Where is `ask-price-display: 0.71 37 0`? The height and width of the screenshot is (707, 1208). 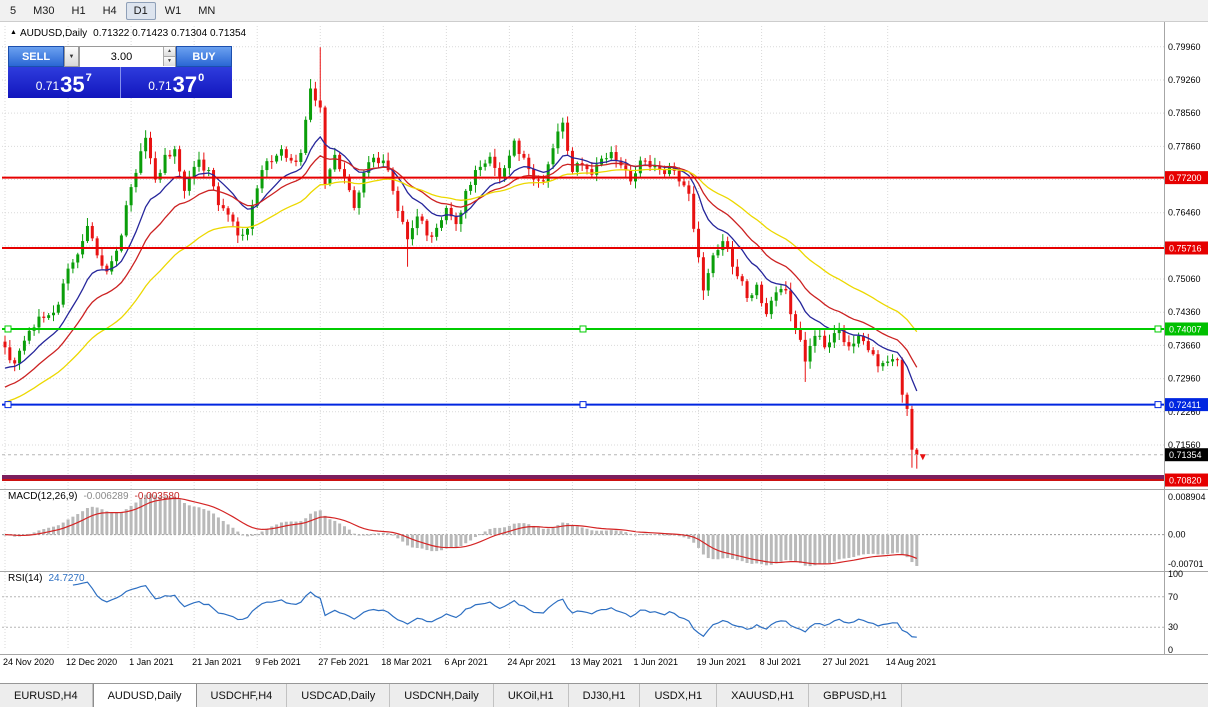 ask-price-display: 0.71 37 0 is located at coordinates (176, 82).